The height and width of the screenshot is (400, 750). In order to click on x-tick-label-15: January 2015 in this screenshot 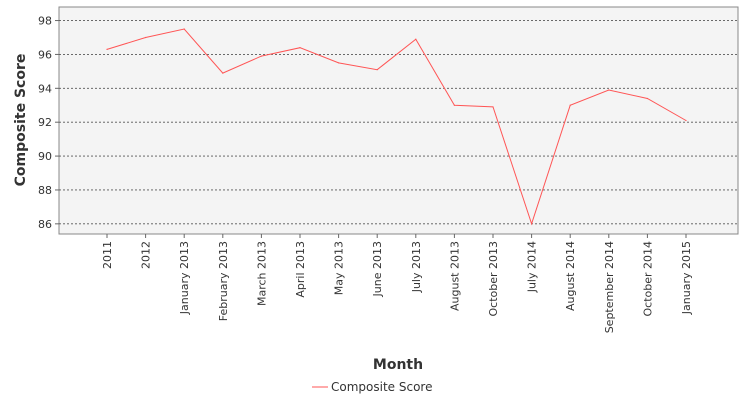, I will do `click(686, 278)`.